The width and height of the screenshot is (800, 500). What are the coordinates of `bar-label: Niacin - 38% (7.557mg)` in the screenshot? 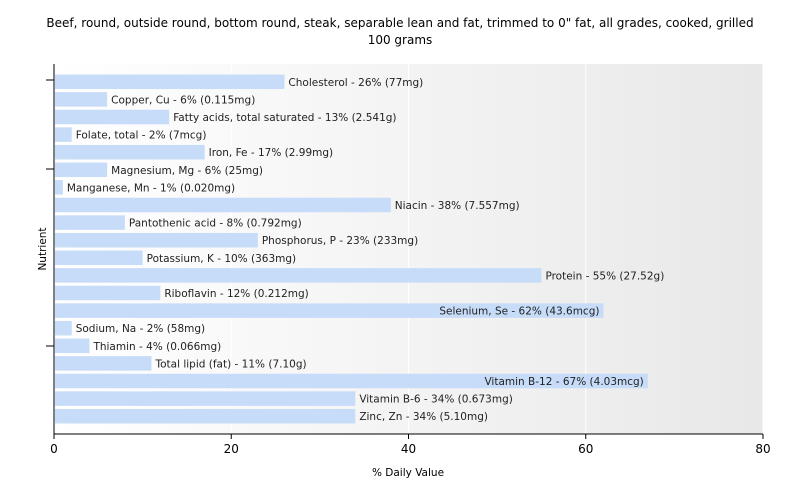 It's located at (457, 206).